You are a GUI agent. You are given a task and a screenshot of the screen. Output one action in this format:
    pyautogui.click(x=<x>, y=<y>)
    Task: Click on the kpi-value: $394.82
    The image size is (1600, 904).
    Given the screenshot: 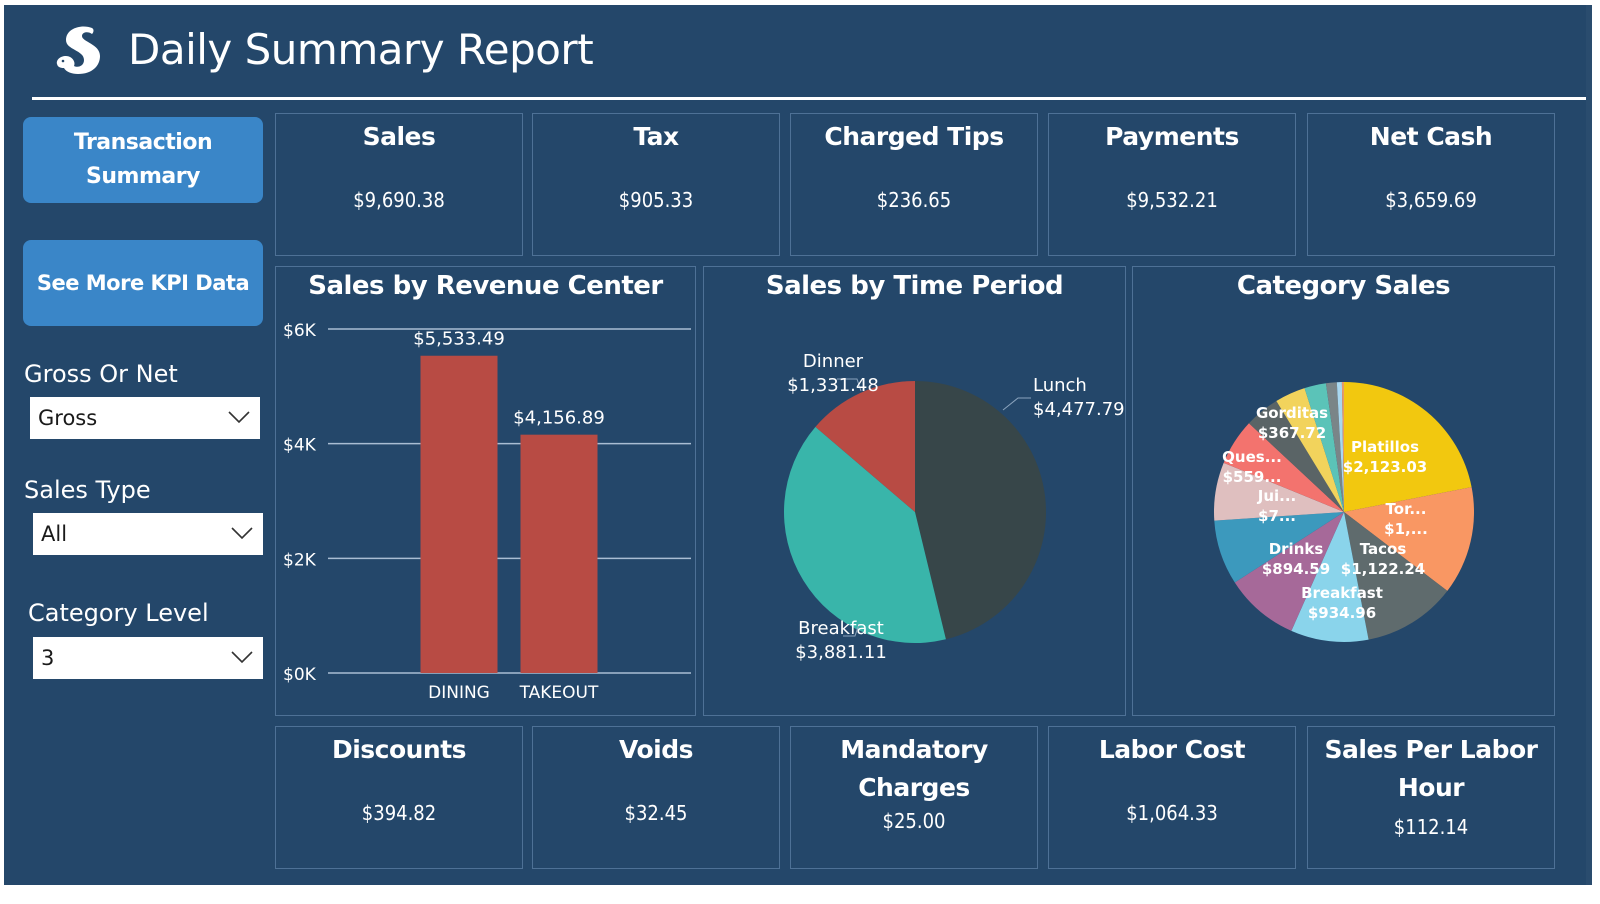 What is the action you would take?
    pyautogui.click(x=399, y=813)
    